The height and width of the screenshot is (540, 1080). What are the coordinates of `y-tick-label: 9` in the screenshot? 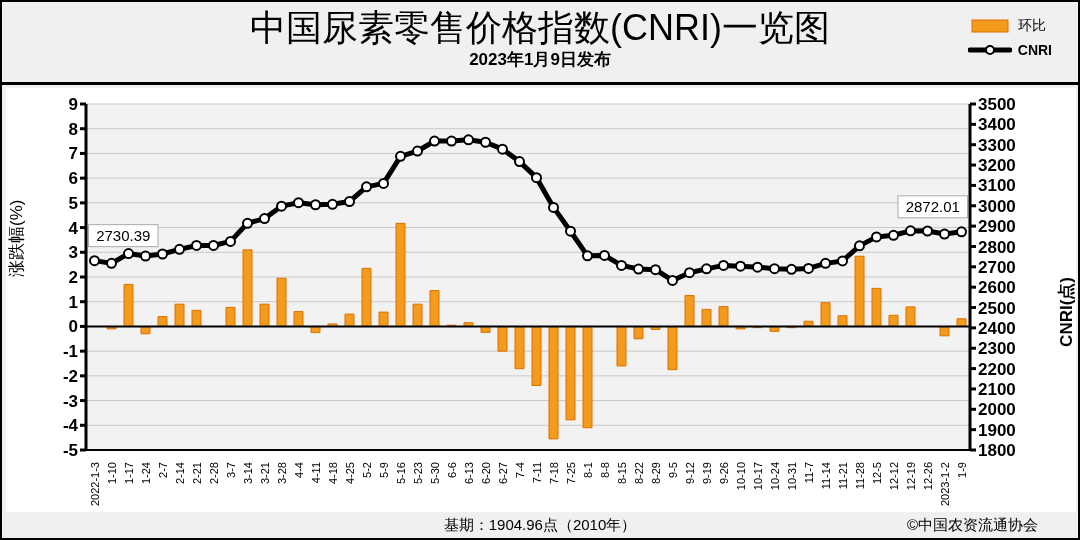 It's located at (73, 105).